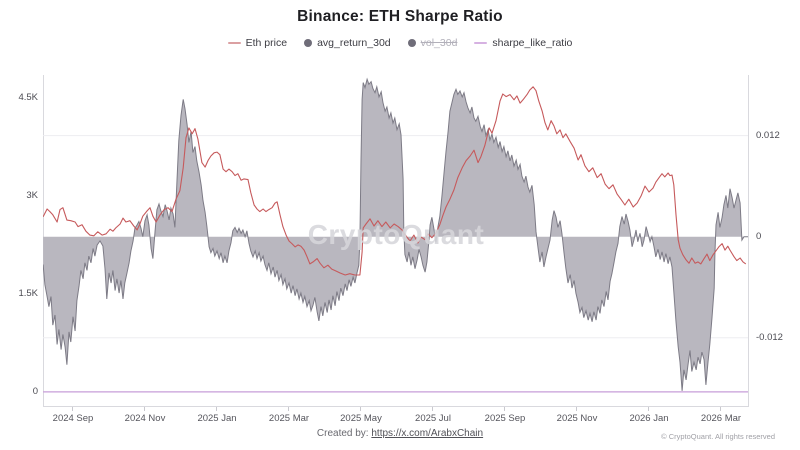 This screenshot has height=450, width=800. Describe the element at coordinates (145, 418) in the screenshot. I see `x-axis-tick-label: 2024 Nov` at that location.